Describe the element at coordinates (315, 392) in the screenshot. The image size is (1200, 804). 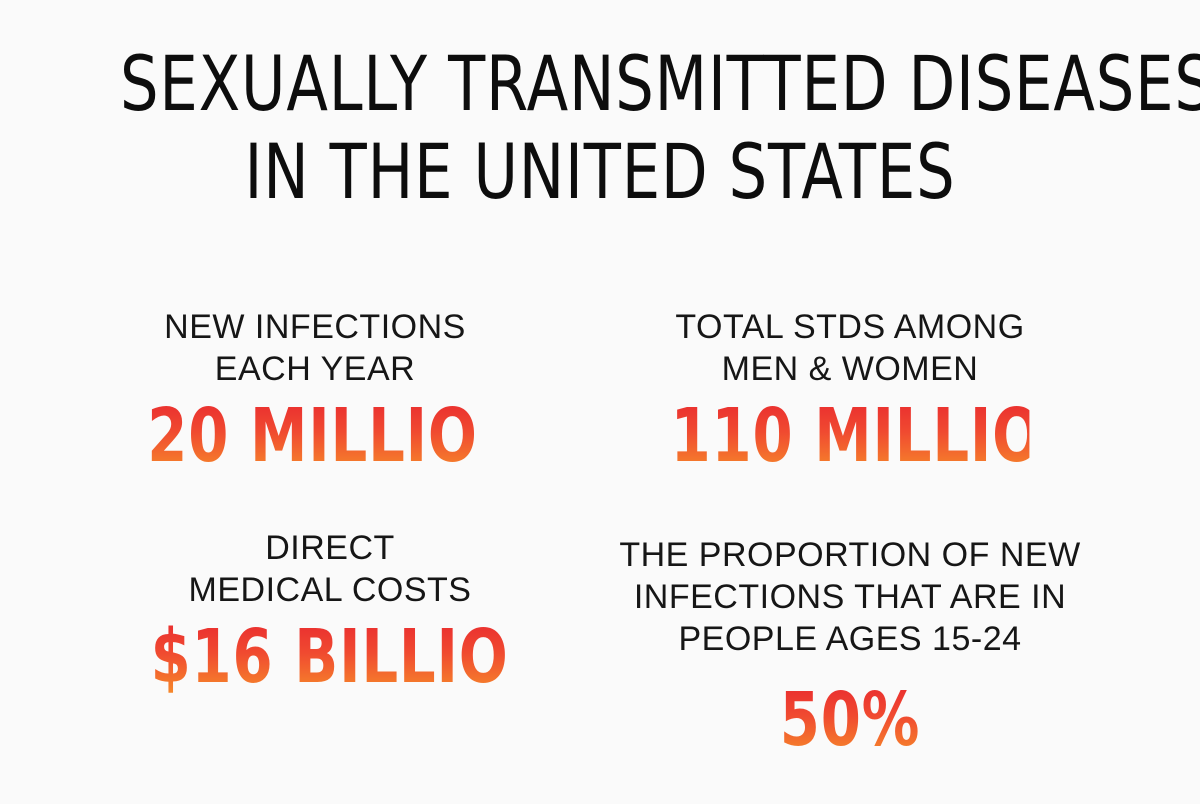
I see `stat-new-infections: NEW INFECTIONS EACH YEAR 20 MILLION` at that location.